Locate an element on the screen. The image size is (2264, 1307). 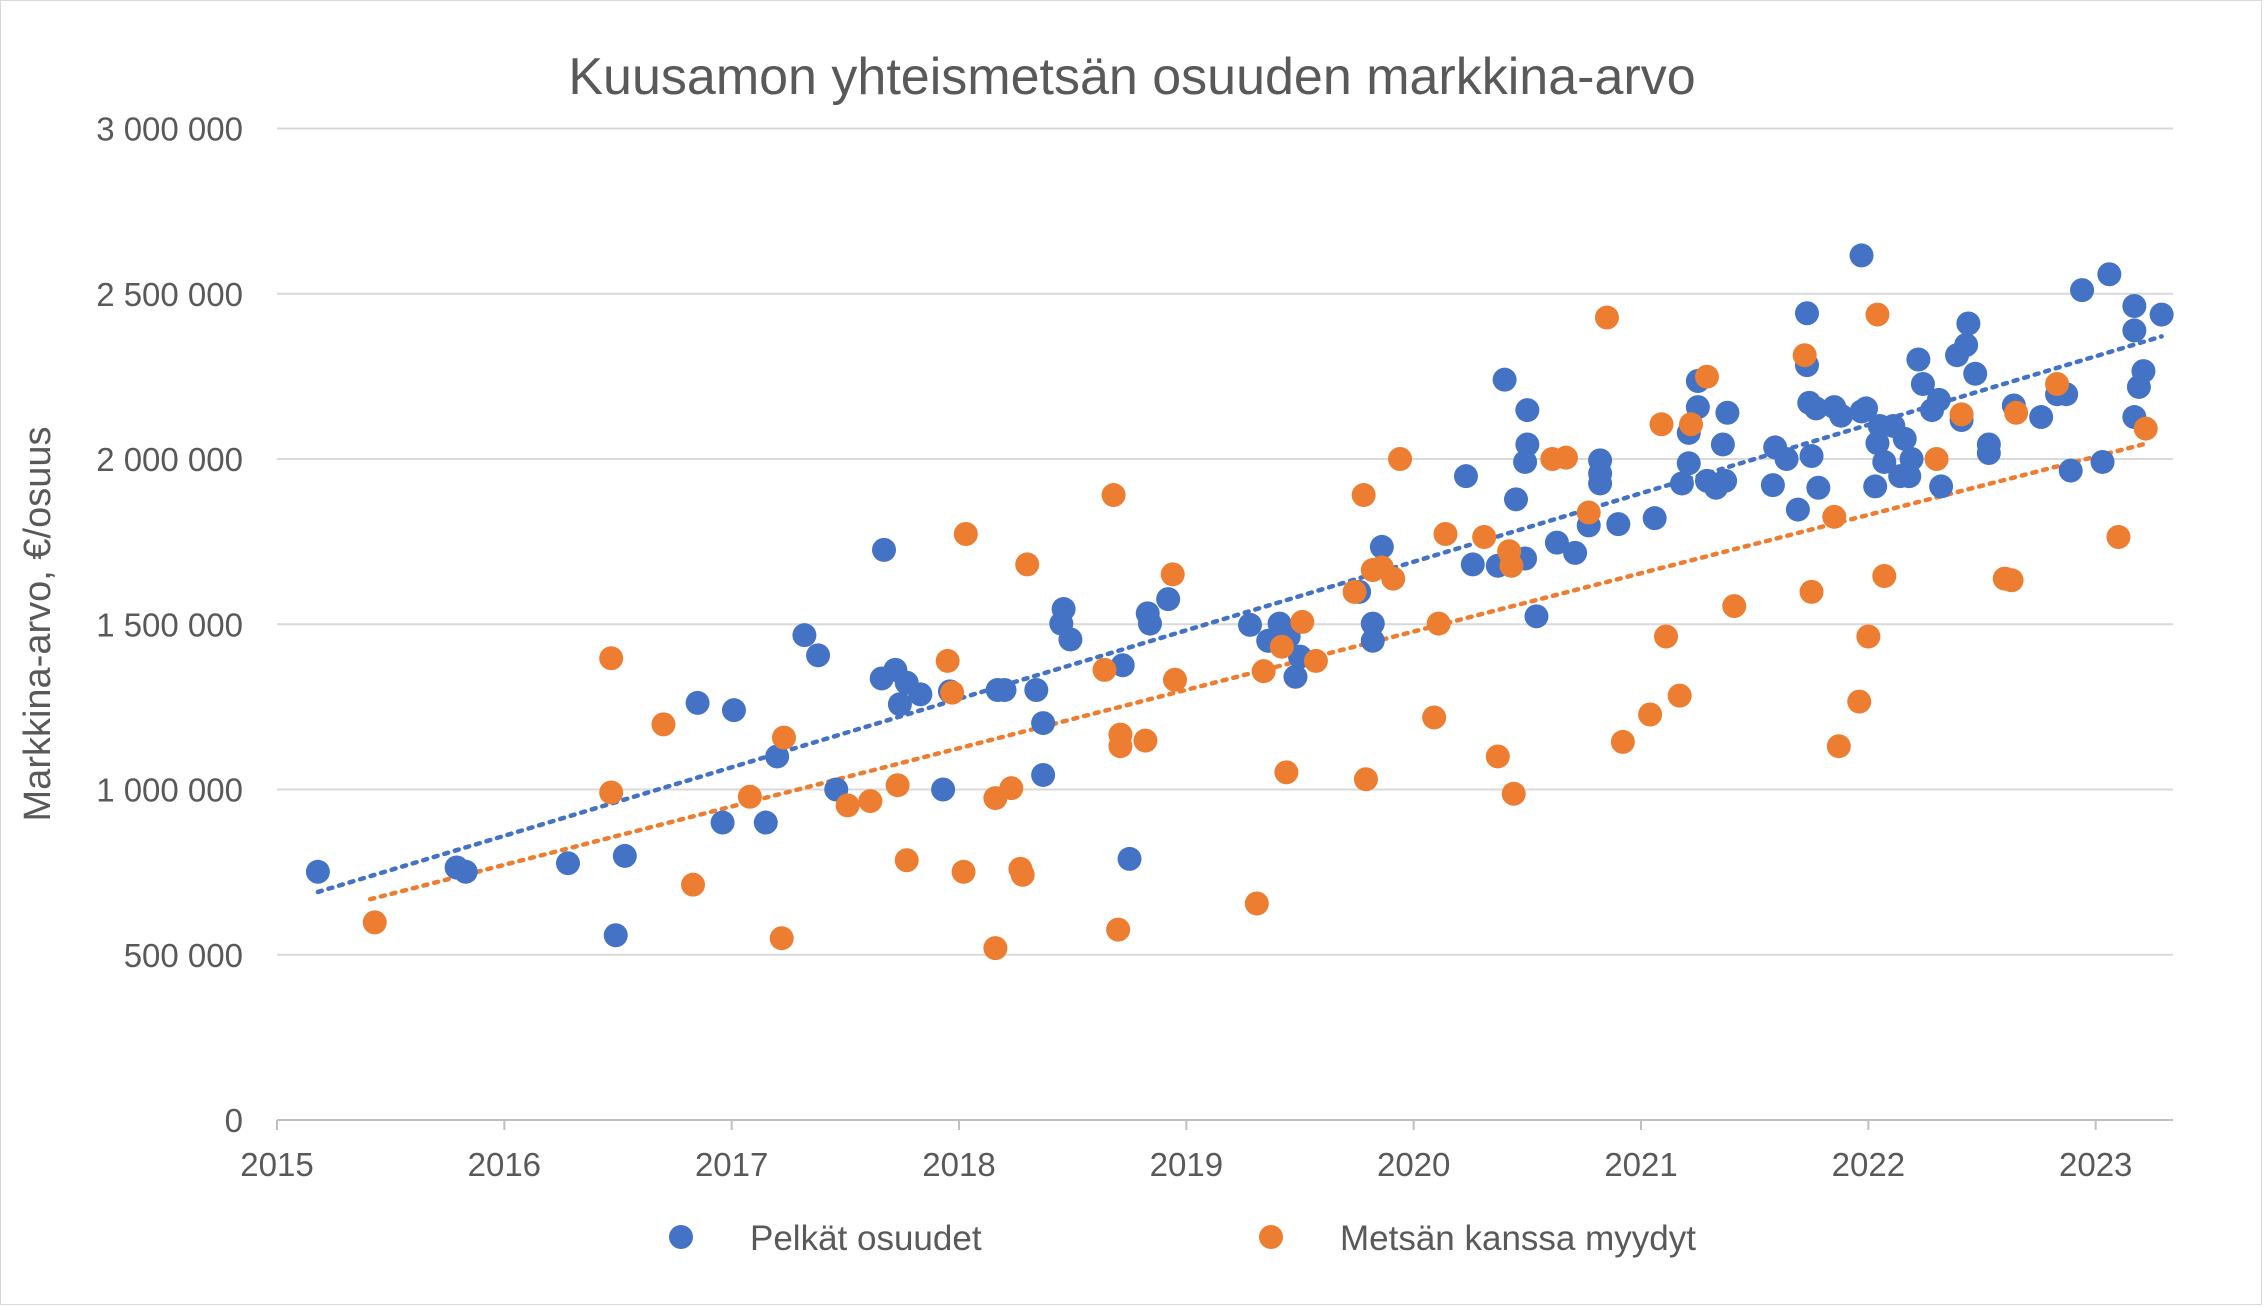
x-tick-label: 2017 is located at coordinates (731, 1164).